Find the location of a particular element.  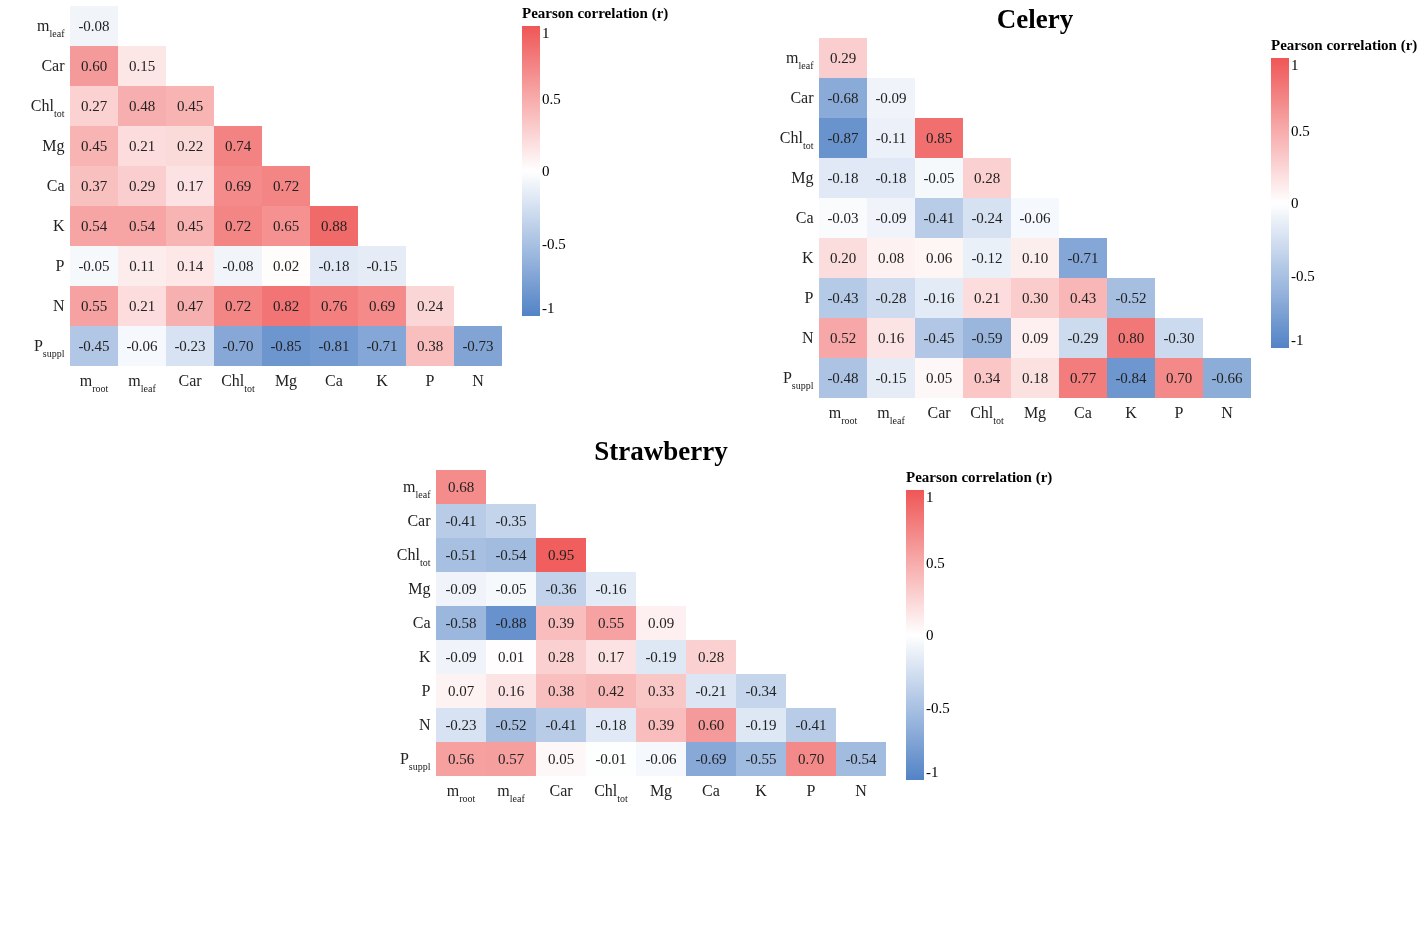

data-label: -0.15 is located at coordinates (382, 266).